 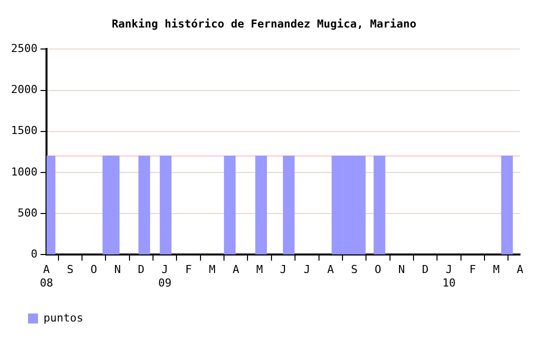 What do you see at coordinates (24, 171) in the screenshot?
I see `y-tick-label: 1000` at bounding box center [24, 171].